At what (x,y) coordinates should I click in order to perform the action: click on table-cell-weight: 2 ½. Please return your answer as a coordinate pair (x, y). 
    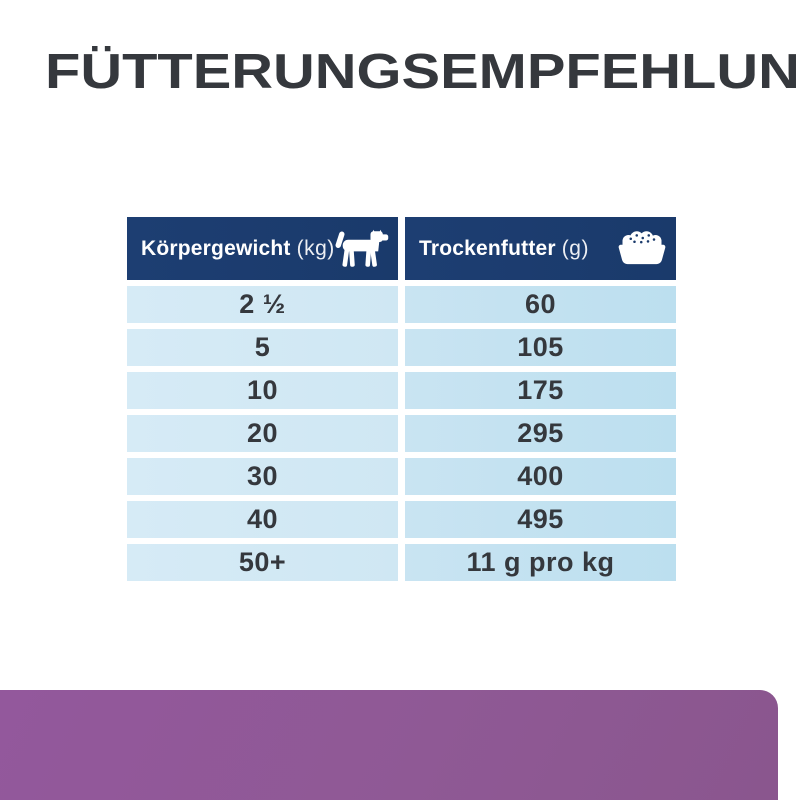
    Looking at the image, I should click on (262, 304).